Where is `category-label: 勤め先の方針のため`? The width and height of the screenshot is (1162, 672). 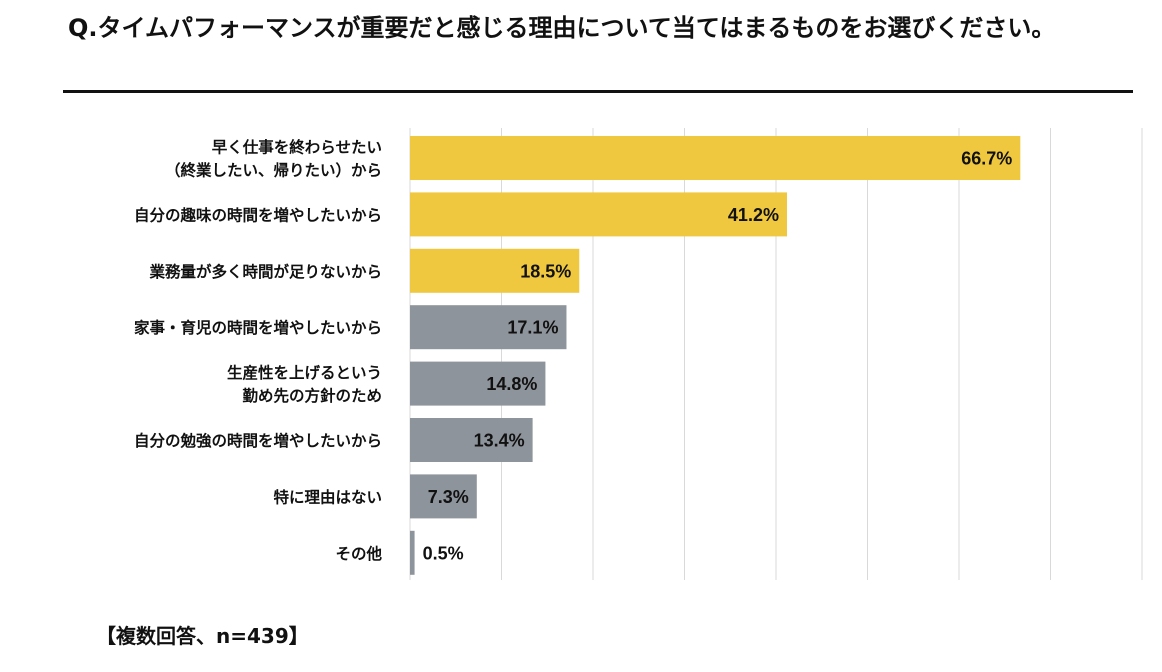
category-label: 勤め先の方針のため is located at coordinates (312, 395).